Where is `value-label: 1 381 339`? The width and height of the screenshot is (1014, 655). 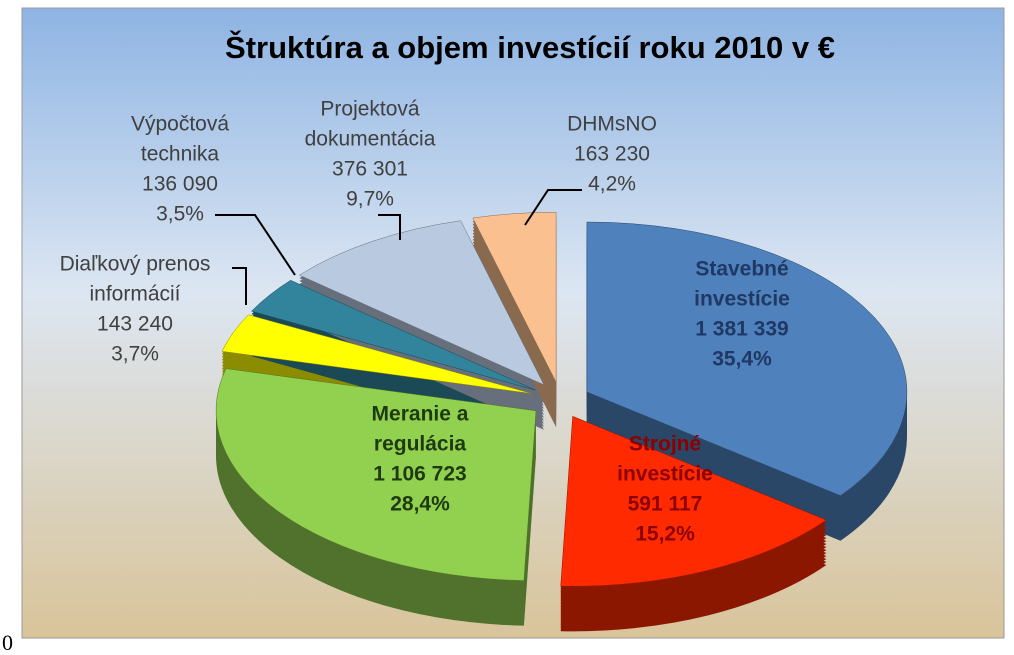
value-label: 1 381 339 is located at coordinates (741, 329).